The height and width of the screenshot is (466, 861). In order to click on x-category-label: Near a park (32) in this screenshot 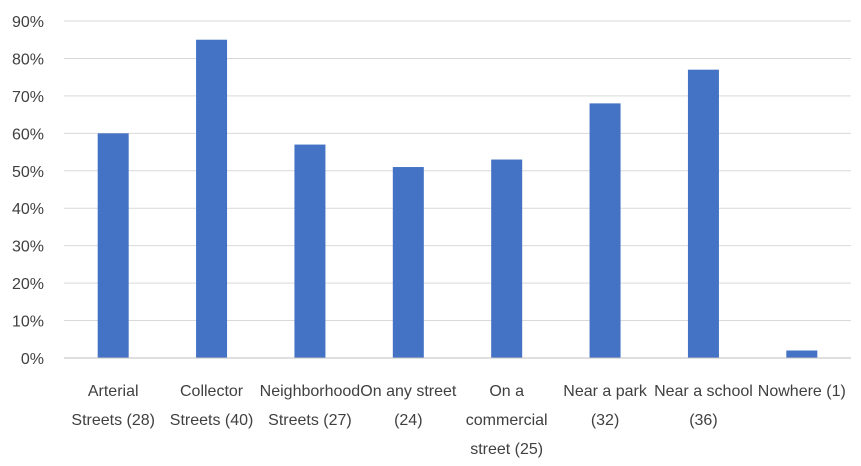, I will do `click(605, 406)`.